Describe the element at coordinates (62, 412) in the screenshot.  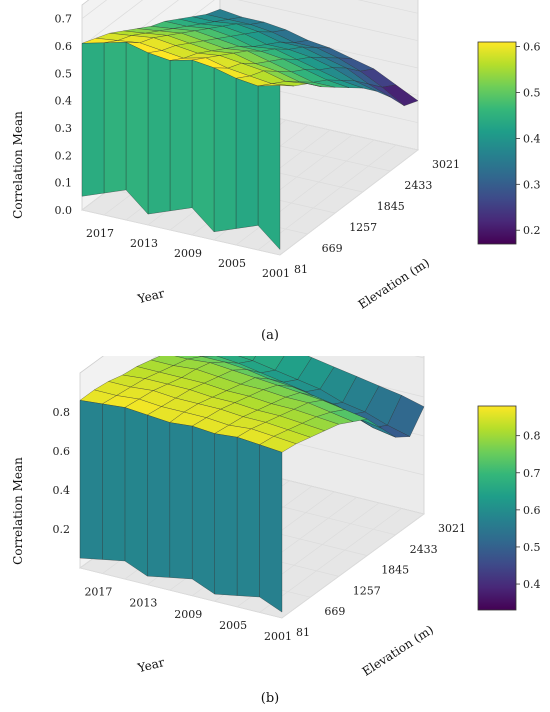
I see `z-tick-label: 0.8` at that location.